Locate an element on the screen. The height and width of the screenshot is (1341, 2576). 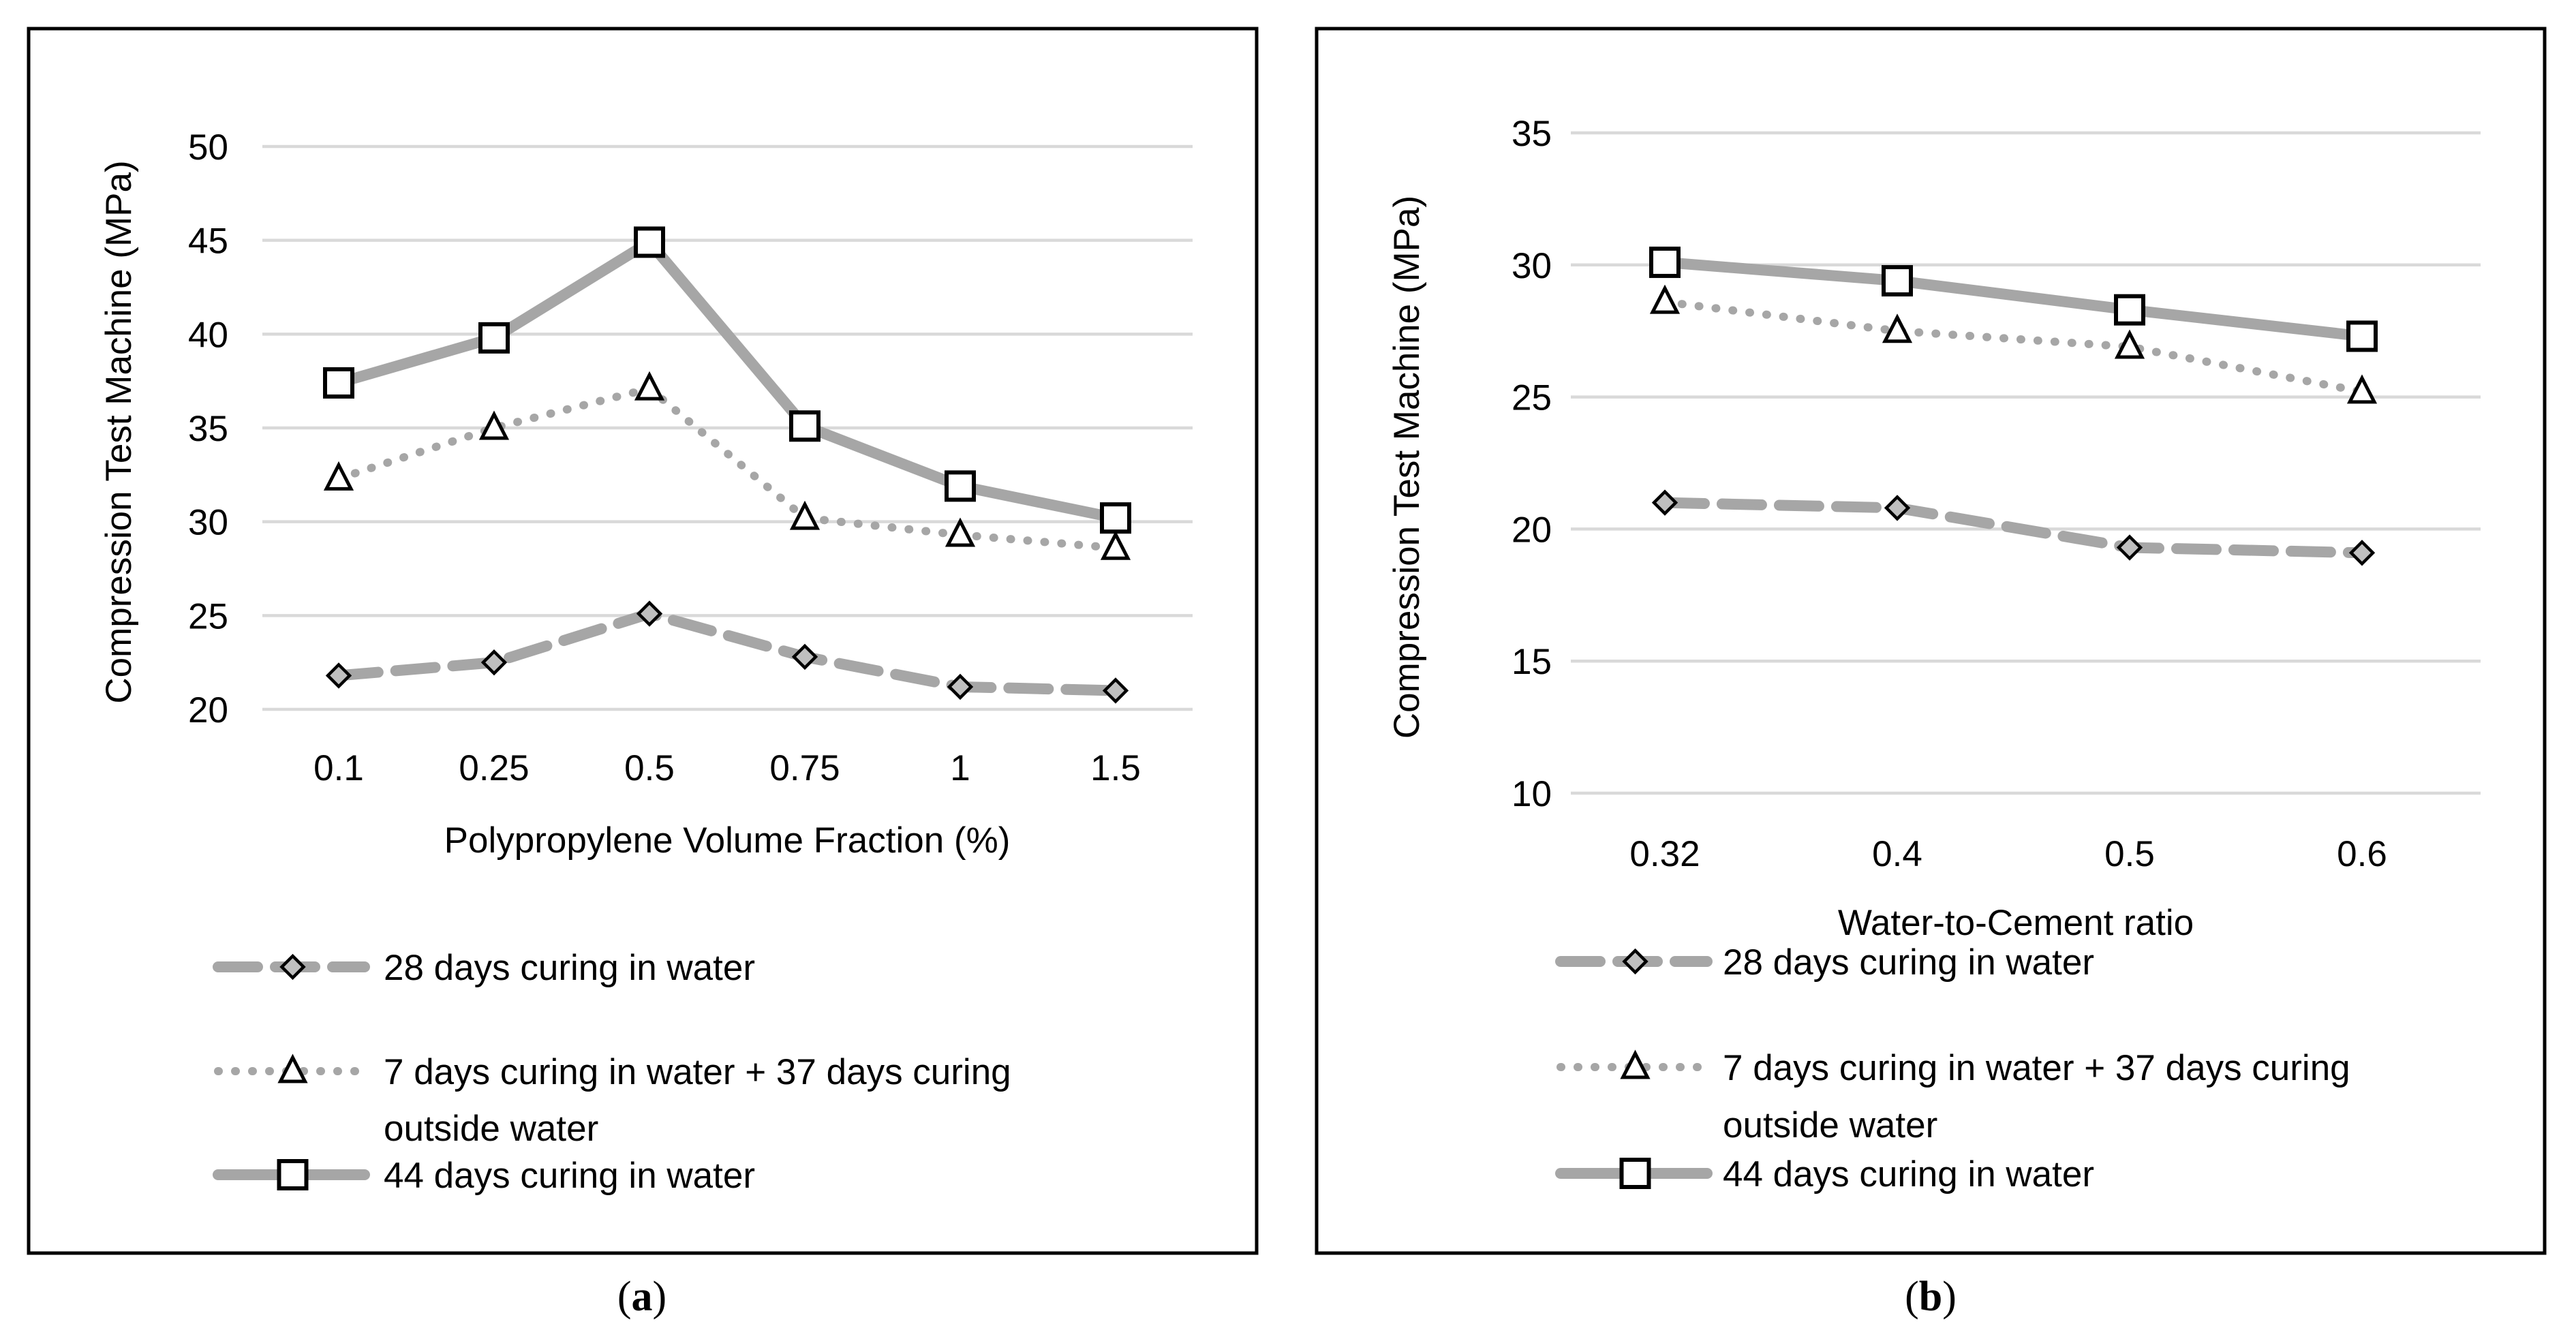
y-tick-label: 45 is located at coordinates (208, 241).